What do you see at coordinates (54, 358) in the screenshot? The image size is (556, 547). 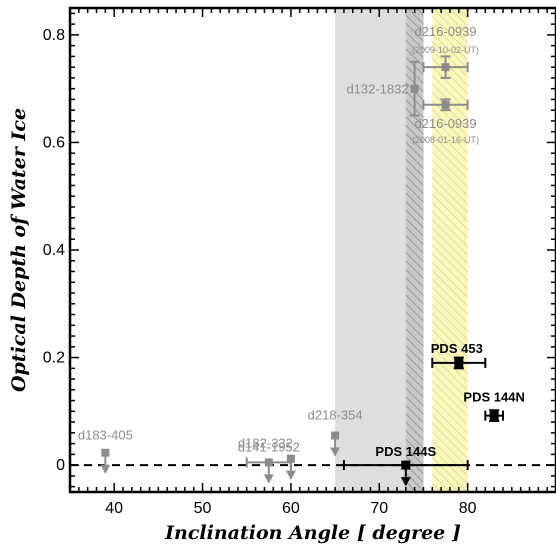 I see `y-tick-label: 0.2` at bounding box center [54, 358].